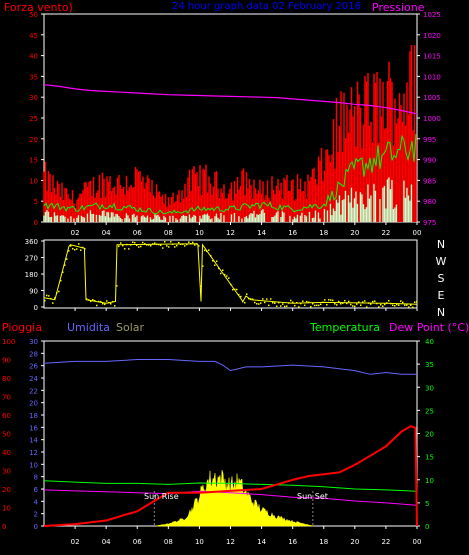  Describe the element at coordinates (6, 379) in the screenshot. I see `rain-ytick-label: 80` at that location.